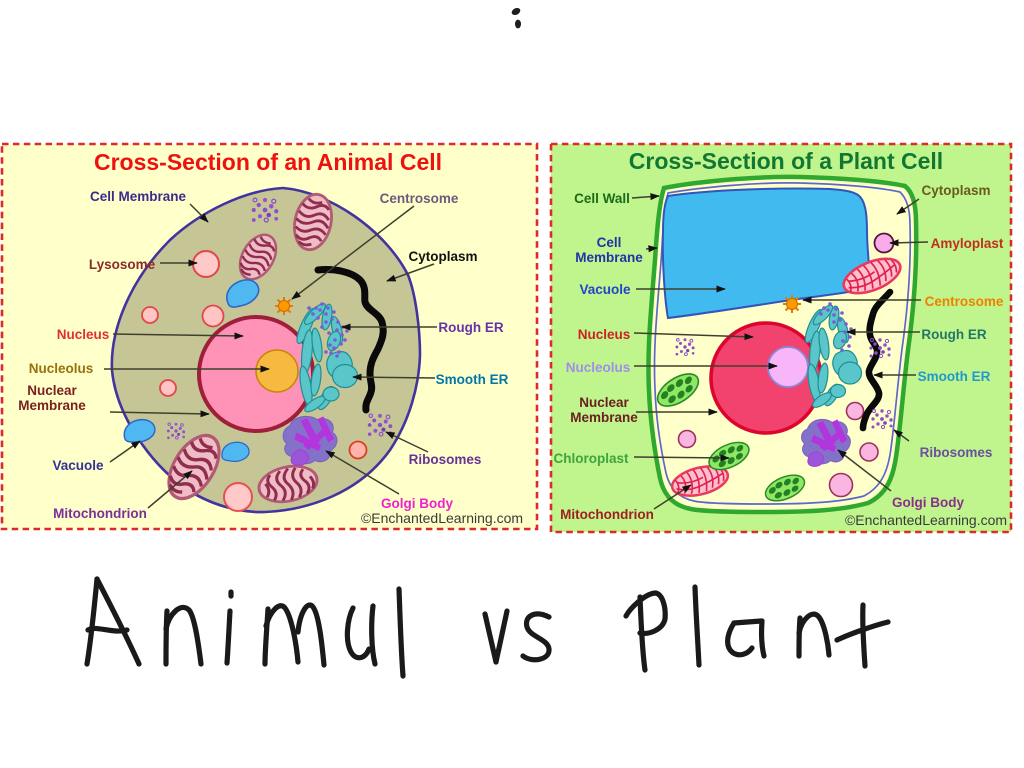 The width and height of the screenshot is (1024, 768). I want to click on svg-text: Chloroplast, so click(591, 458).